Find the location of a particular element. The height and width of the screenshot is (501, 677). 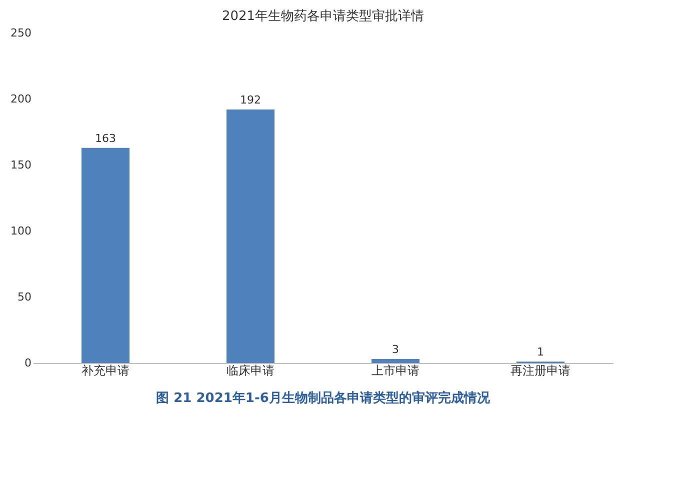

data-label: 3 is located at coordinates (395, 349).